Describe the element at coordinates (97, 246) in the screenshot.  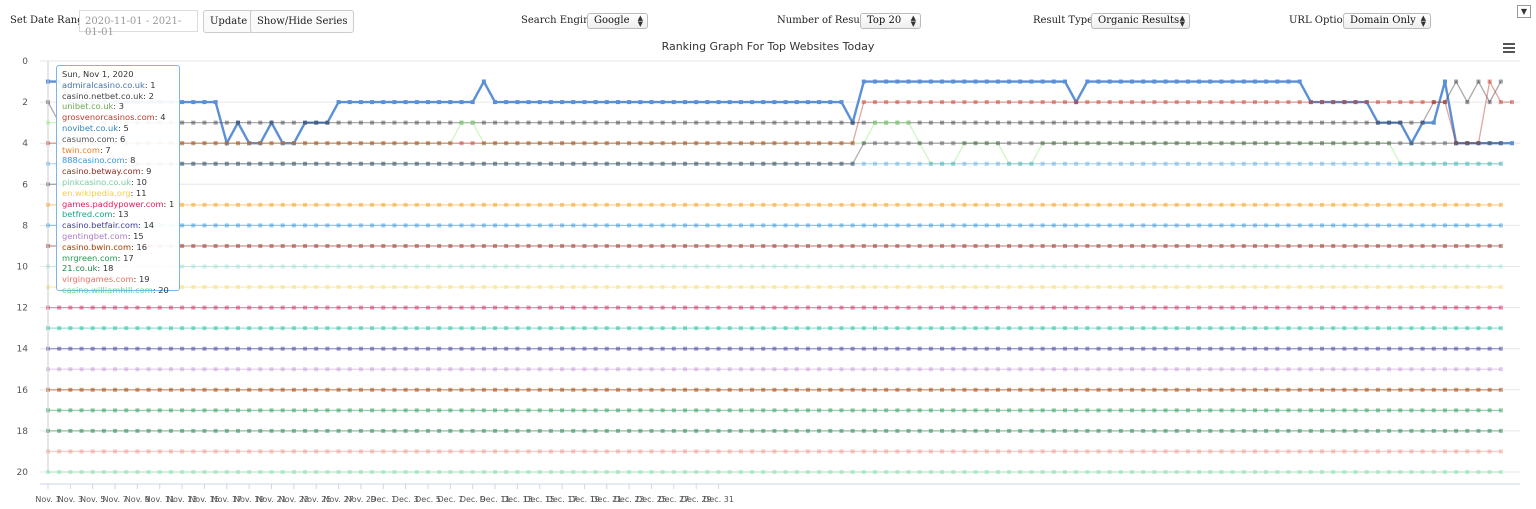
I see `tooltip-site: casino.bwin.com` at that location.